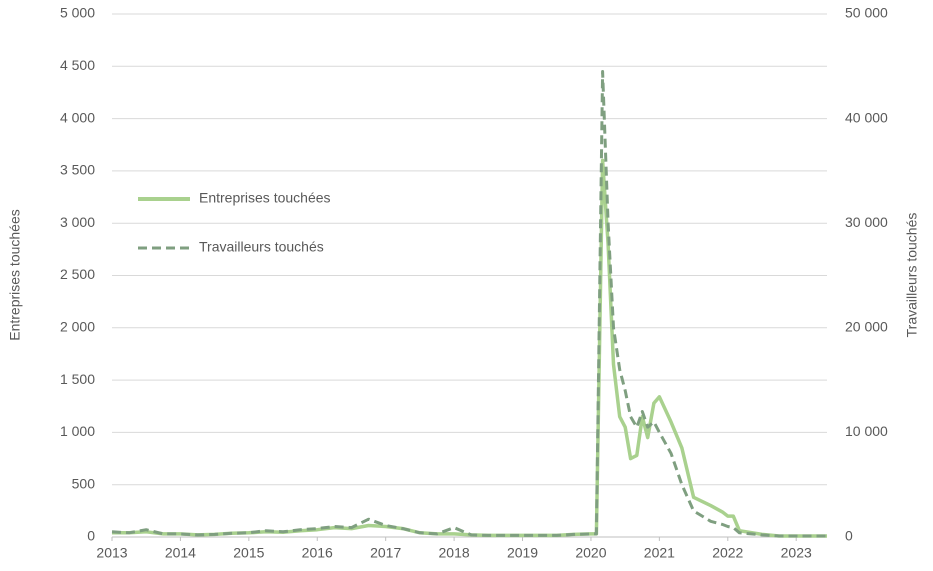 This screenshot has width=933, height=571. Describe the element at coordinates (727, 553) in the screenshot. I see `x-tick-label: 2022` at that location.